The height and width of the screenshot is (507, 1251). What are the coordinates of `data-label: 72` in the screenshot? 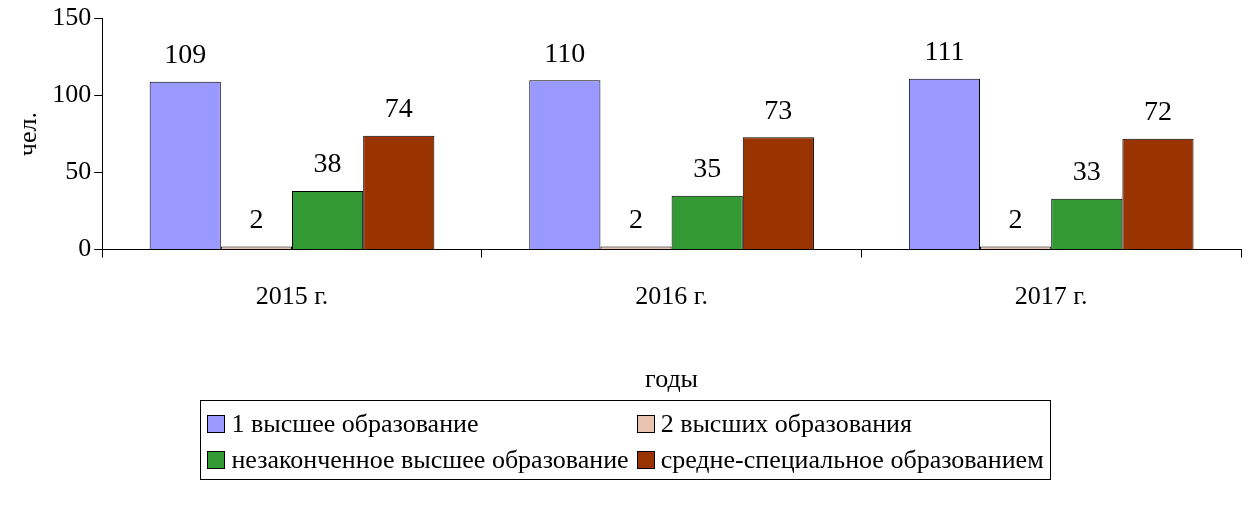 It's located at (1157, 111).